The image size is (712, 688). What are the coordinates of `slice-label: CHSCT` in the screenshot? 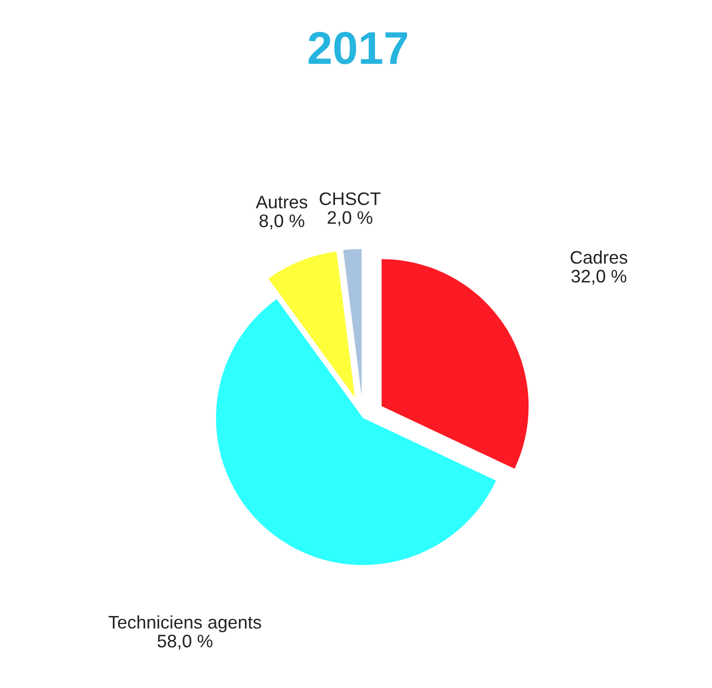 It's located at (350, 199).